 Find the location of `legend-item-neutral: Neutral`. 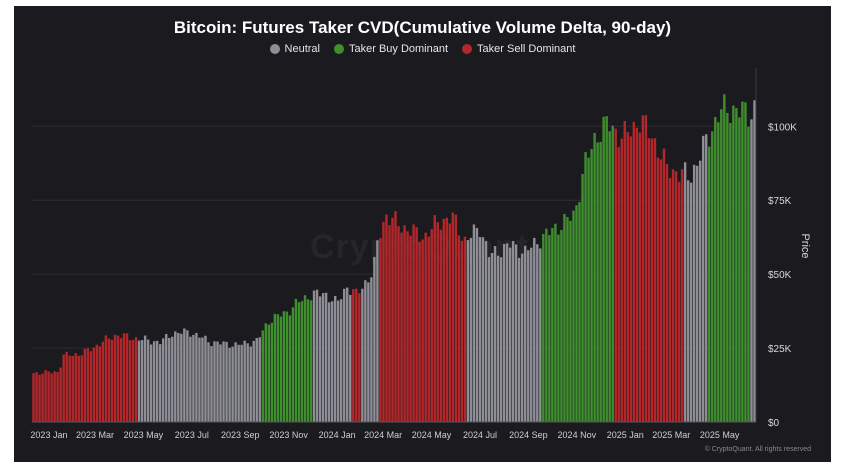

legend-item-neutral: Neutral is located at coordinates (294, 49).